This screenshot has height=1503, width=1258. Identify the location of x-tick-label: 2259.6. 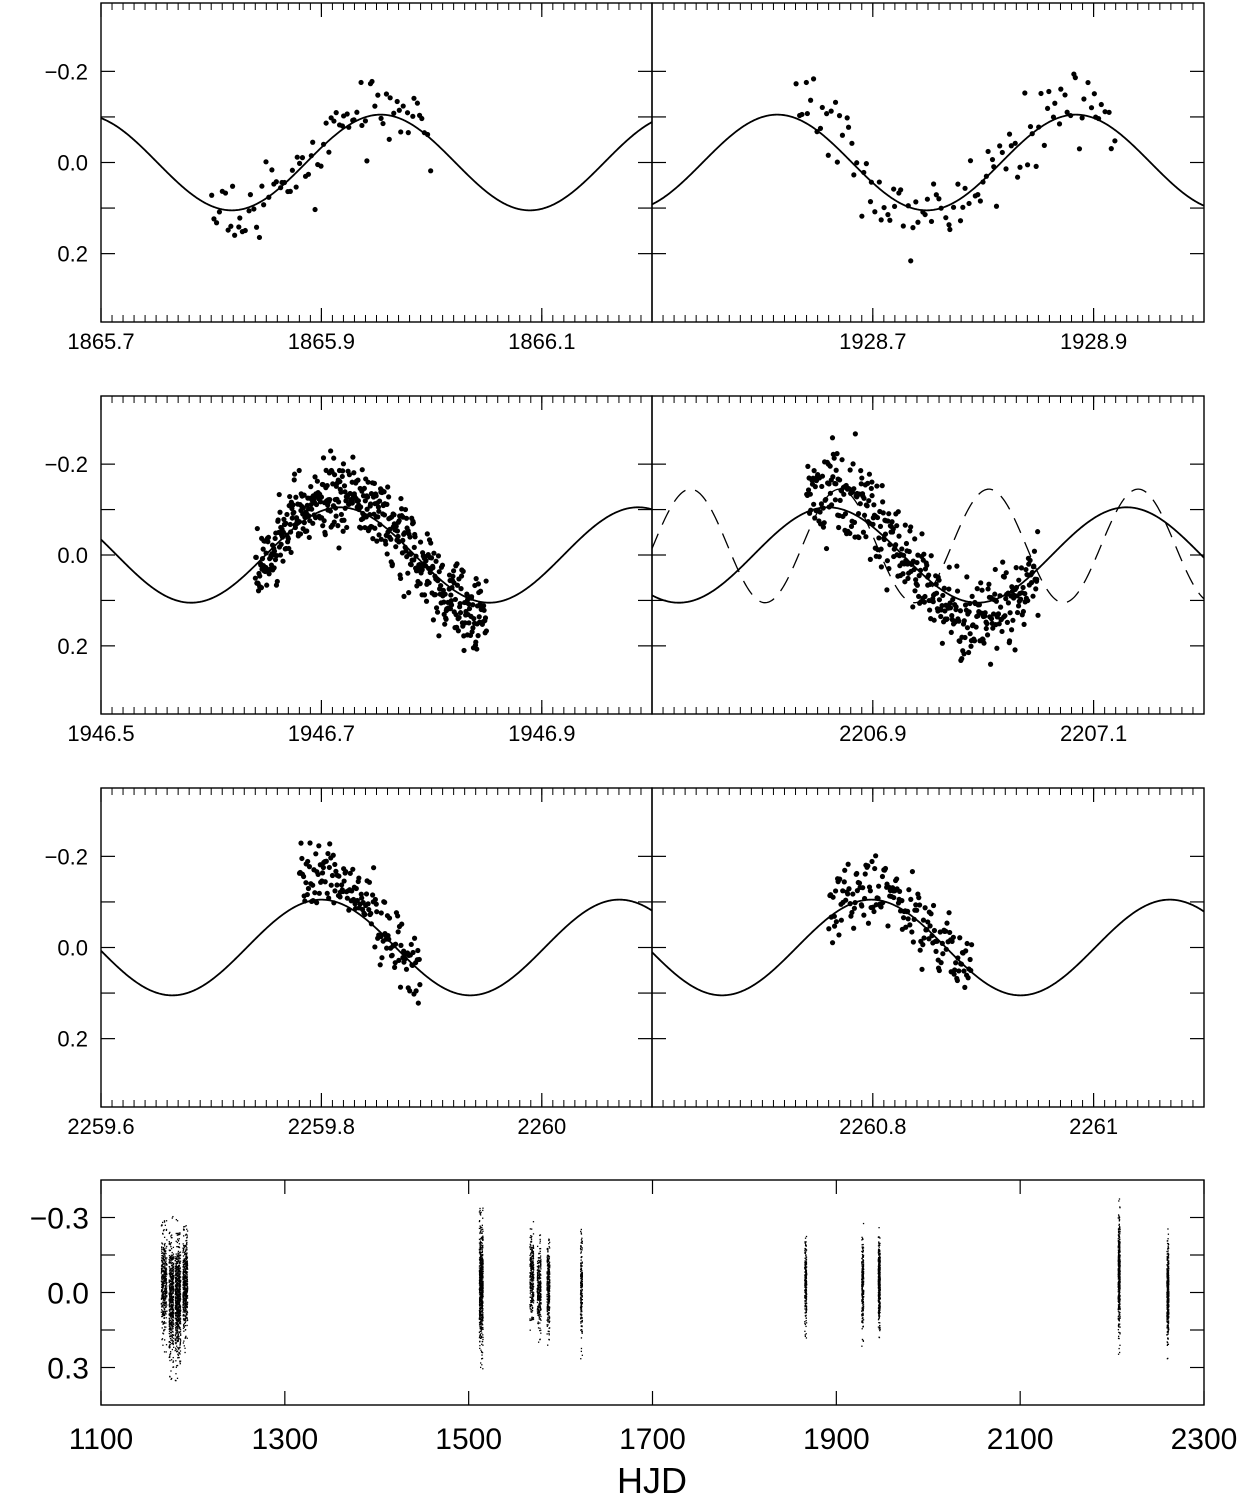
(100, 1126).